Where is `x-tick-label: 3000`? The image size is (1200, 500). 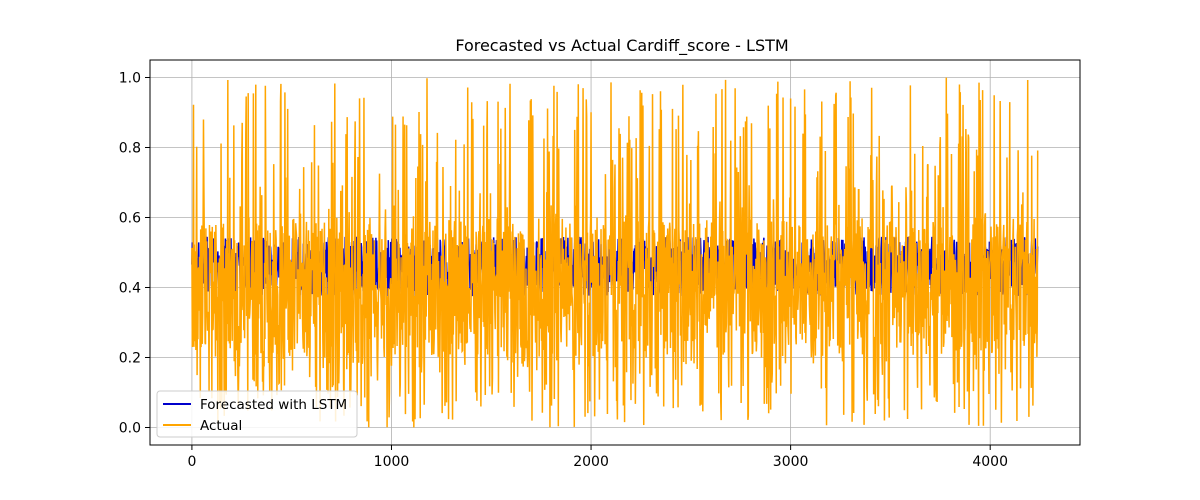
x-tick-label: 3000 is located at coordinates (791, 462).